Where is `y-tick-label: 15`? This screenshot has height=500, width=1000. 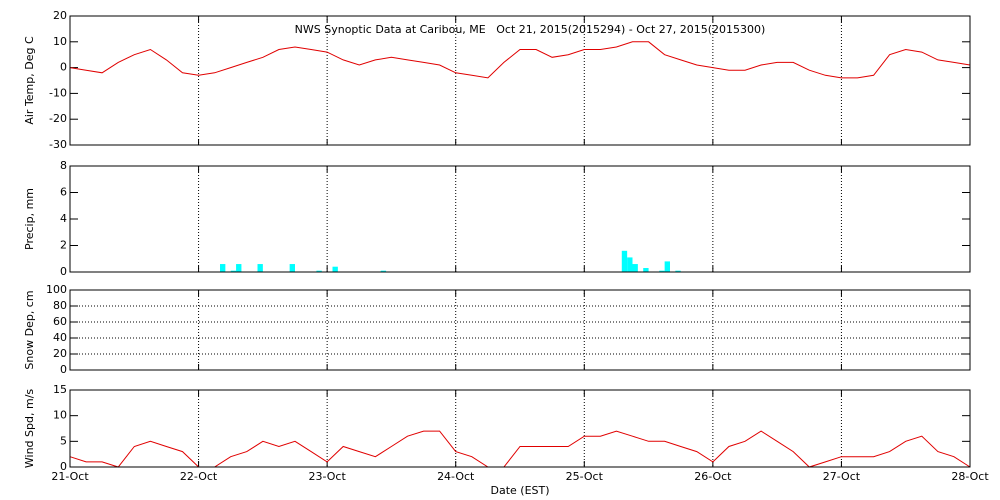
y-tick-label: 15 is located at coordinates (60, 389).